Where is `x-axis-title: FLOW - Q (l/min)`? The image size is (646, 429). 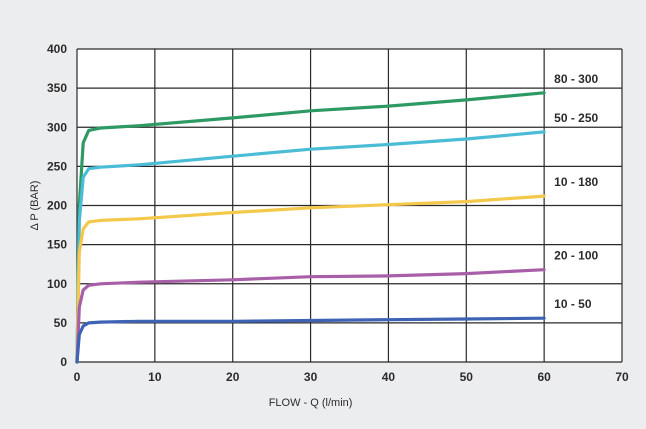 x-axis-title: FLOW - Q (l/min) is located at coordinates (311, 403).